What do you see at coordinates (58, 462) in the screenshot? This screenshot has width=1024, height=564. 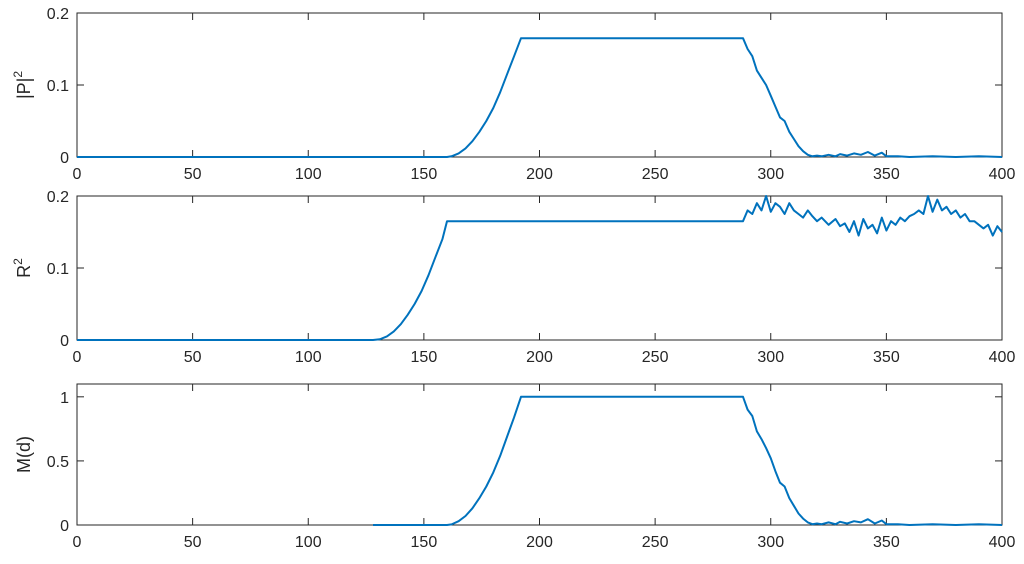 I see `y-tick-label: 0.5` at bounding box center [58, 462].